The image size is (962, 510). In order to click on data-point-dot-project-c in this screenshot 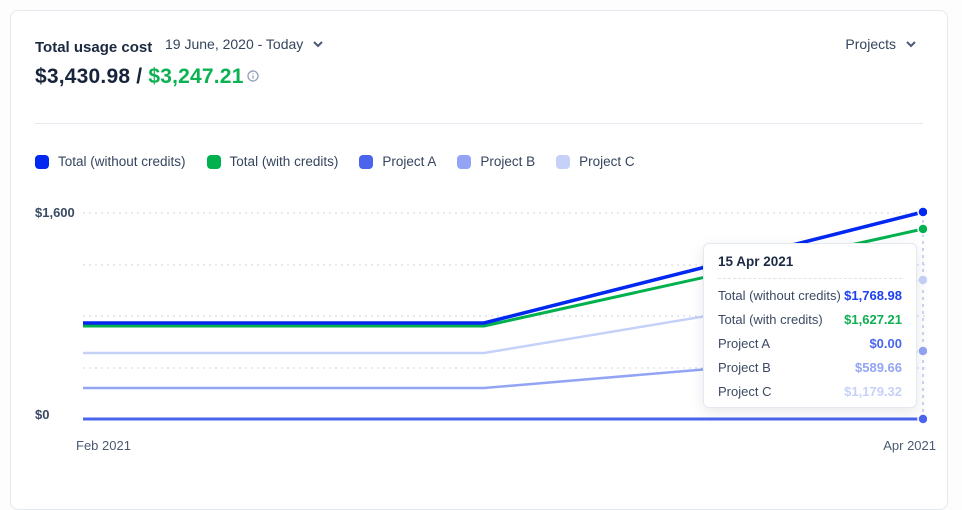, I will do `click(922, 280)`.